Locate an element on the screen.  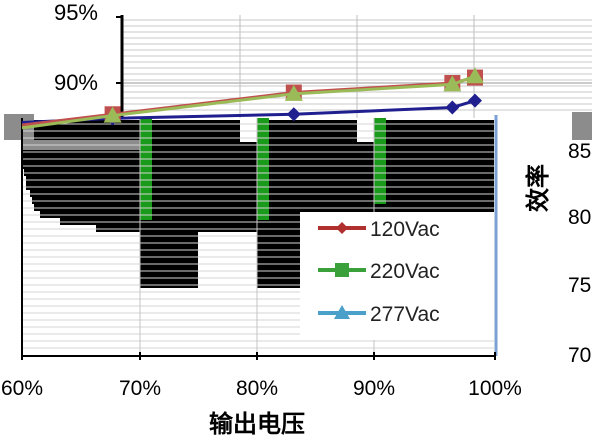
black-band is located at coordinates (397, 167).